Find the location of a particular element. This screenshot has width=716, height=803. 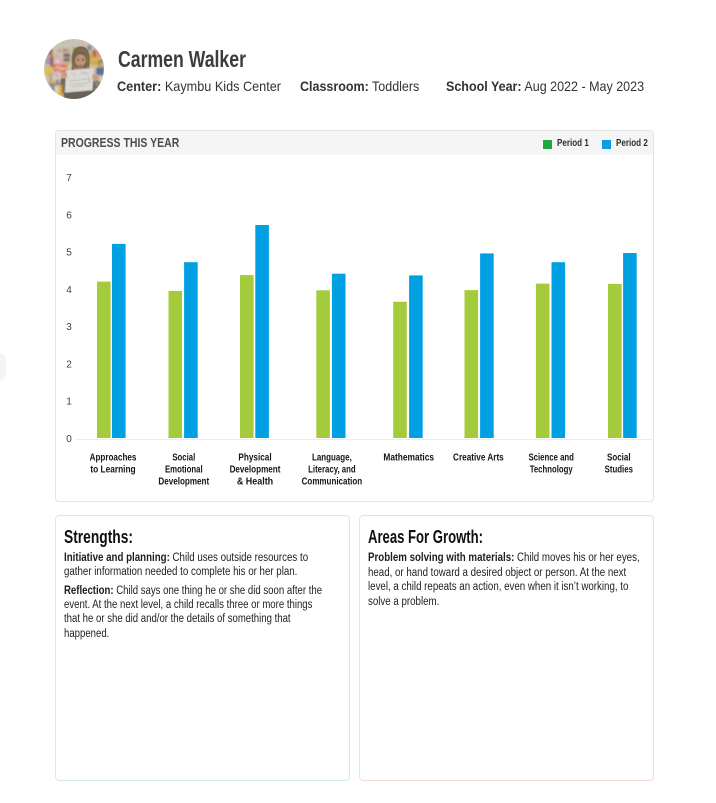

svg-text: Emotional is located at coordinates (184, 470).